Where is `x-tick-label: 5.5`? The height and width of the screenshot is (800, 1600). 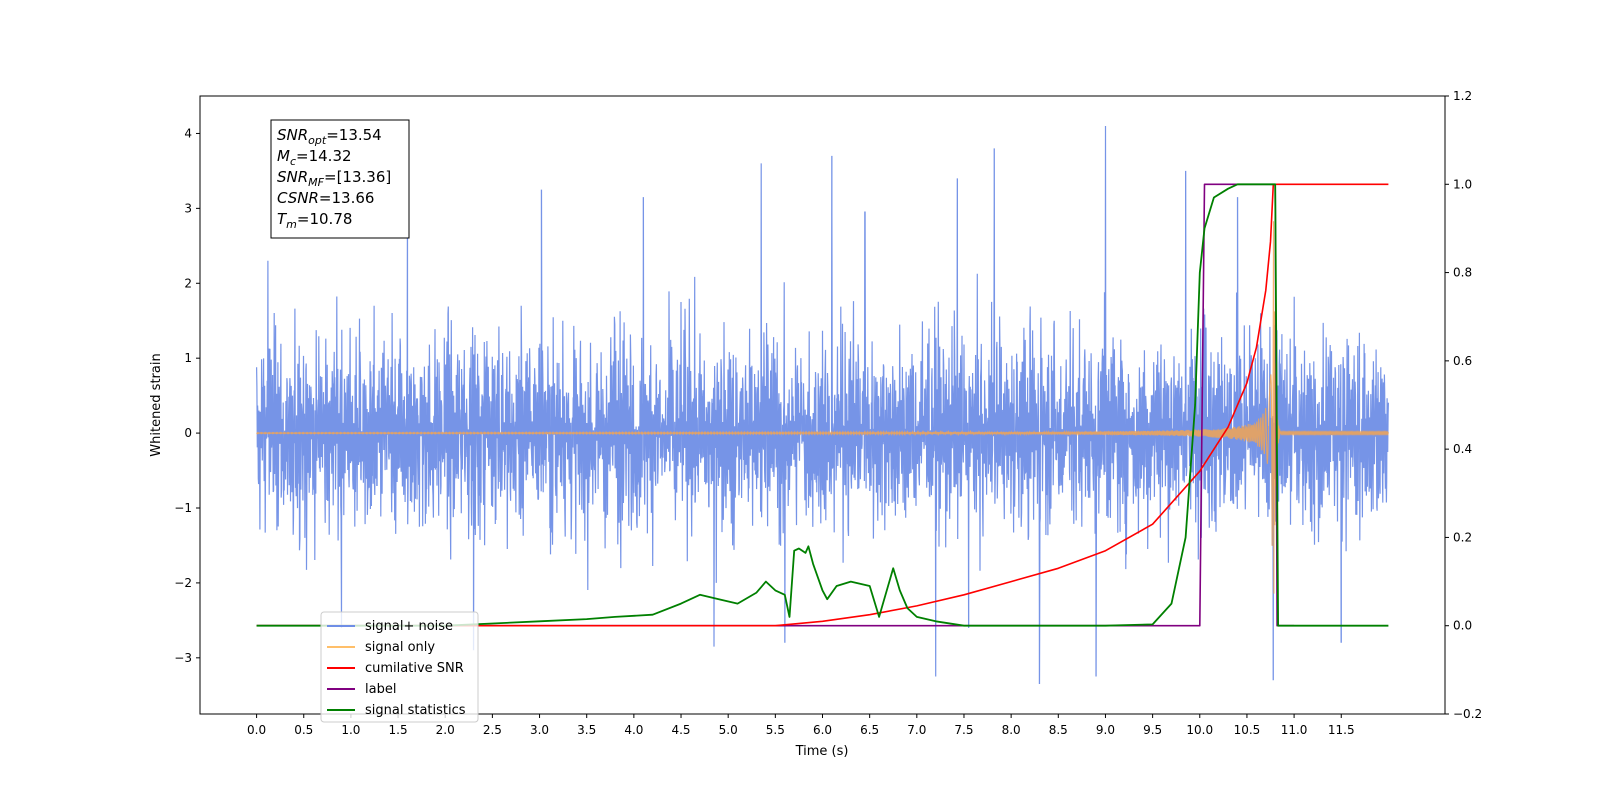 x-tick-label: 5.5 is located at coordinates (775, 730).